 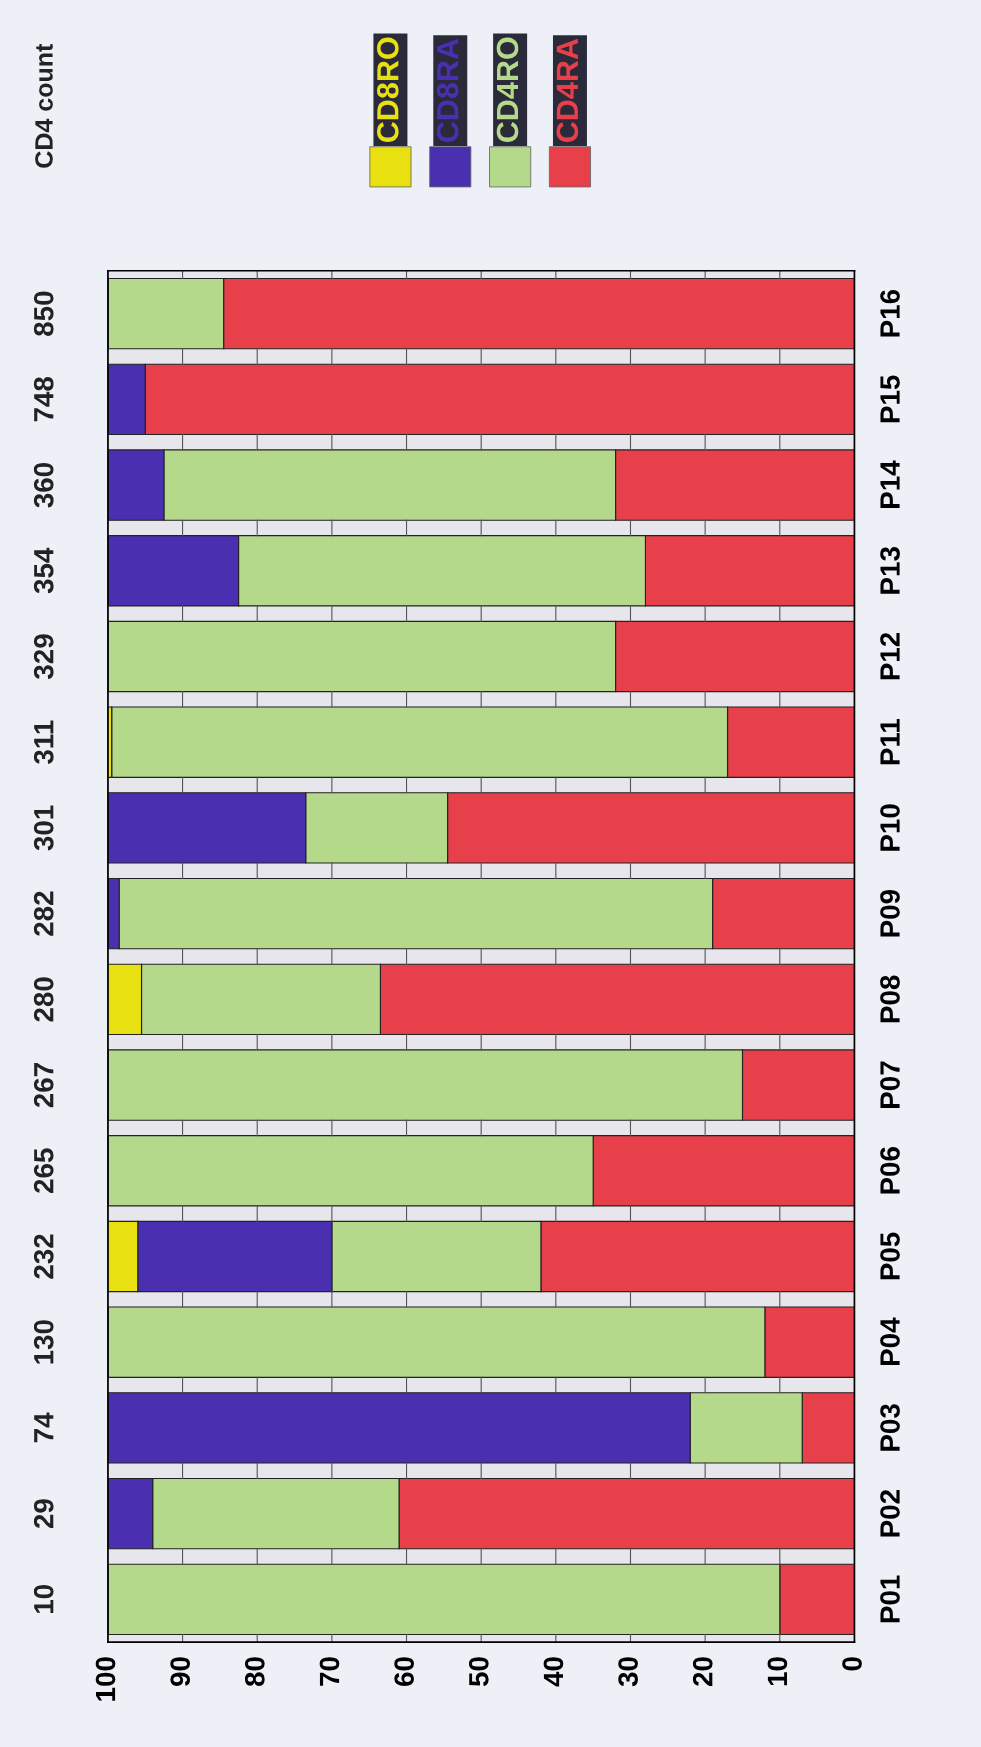 I want to click on x-tick-label: 20, so click(x=702, y=1671).